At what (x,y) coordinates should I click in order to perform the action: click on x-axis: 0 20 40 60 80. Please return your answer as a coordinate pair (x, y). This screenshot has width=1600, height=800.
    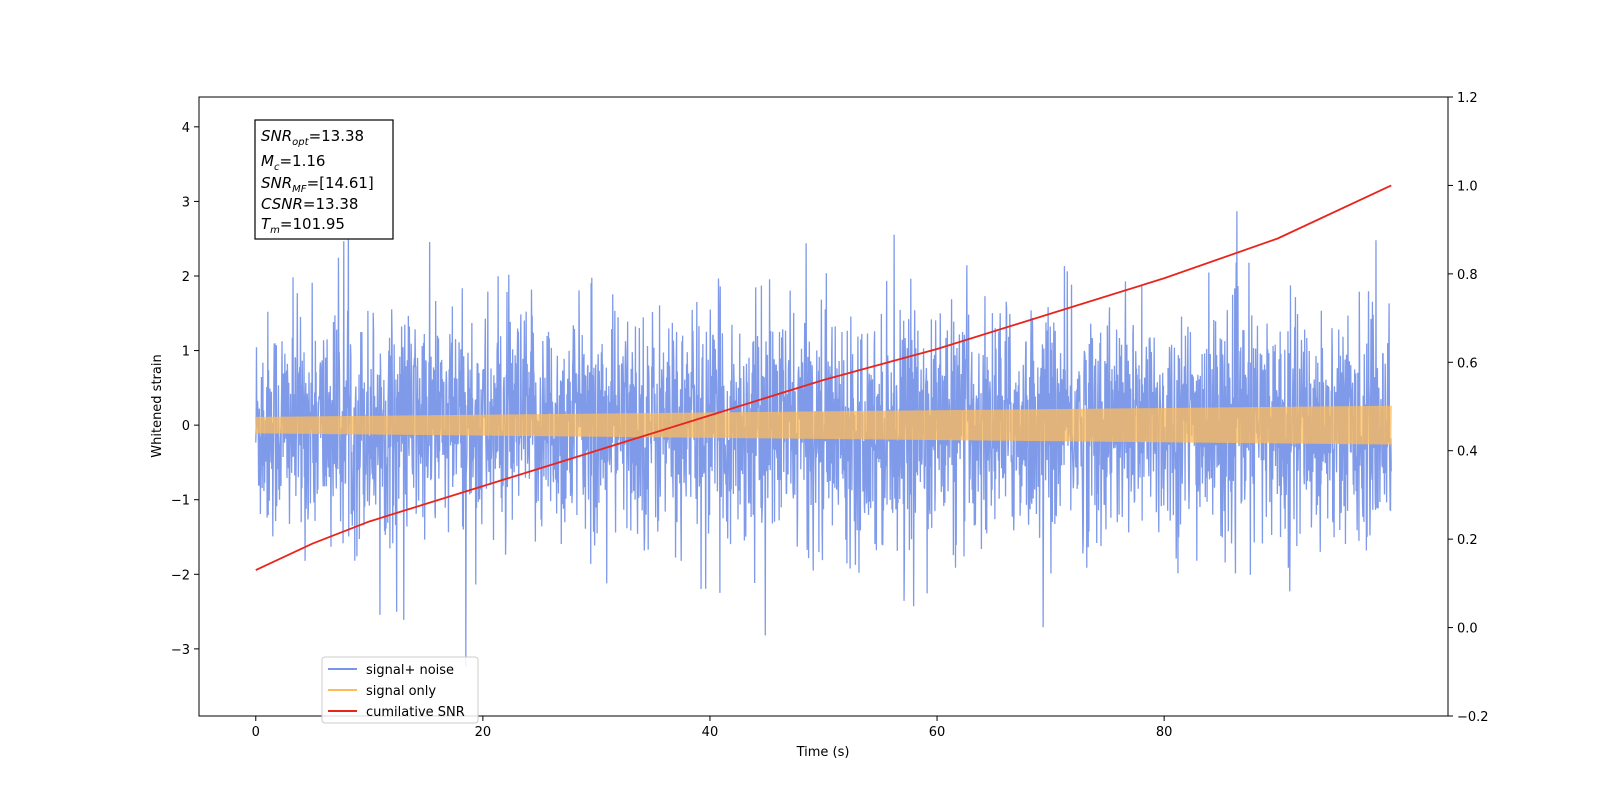
    Looking at the image, I should click on (712, 728).